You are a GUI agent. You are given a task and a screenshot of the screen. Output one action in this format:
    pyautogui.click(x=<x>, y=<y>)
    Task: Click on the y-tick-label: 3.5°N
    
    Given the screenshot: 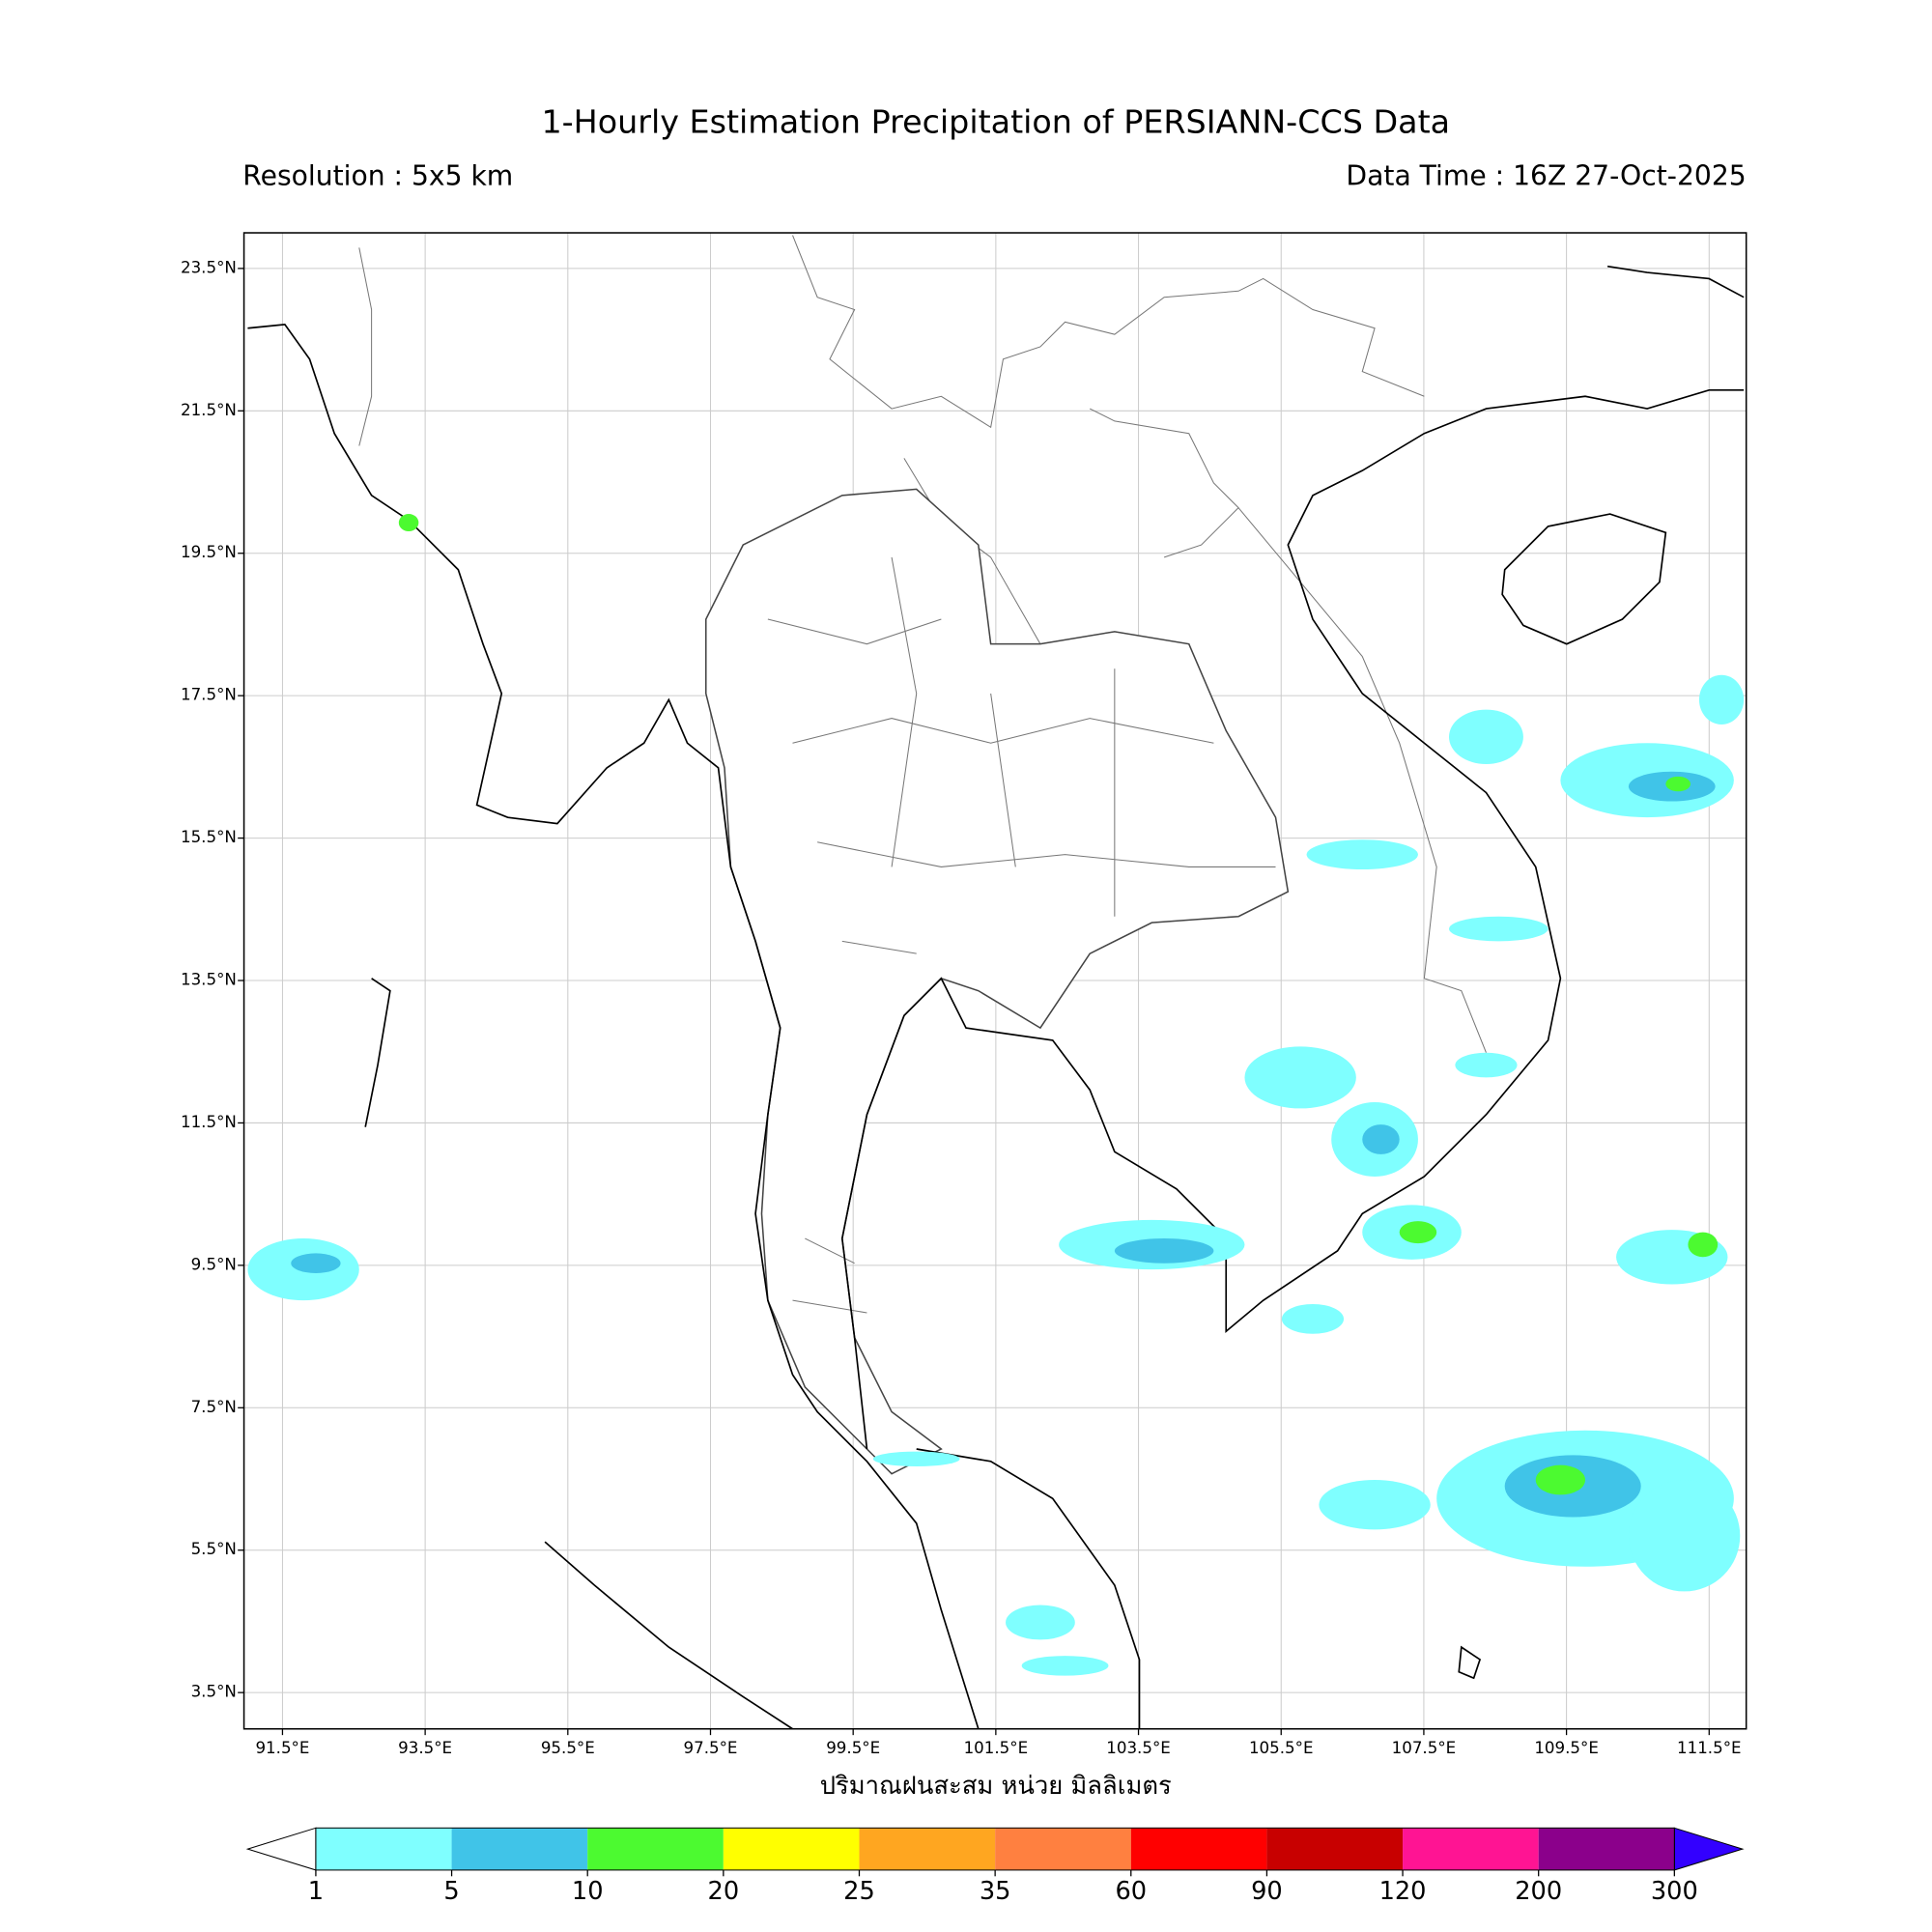 What is the action you would take?
    pyautogui.click(x=214, y=1692)
    